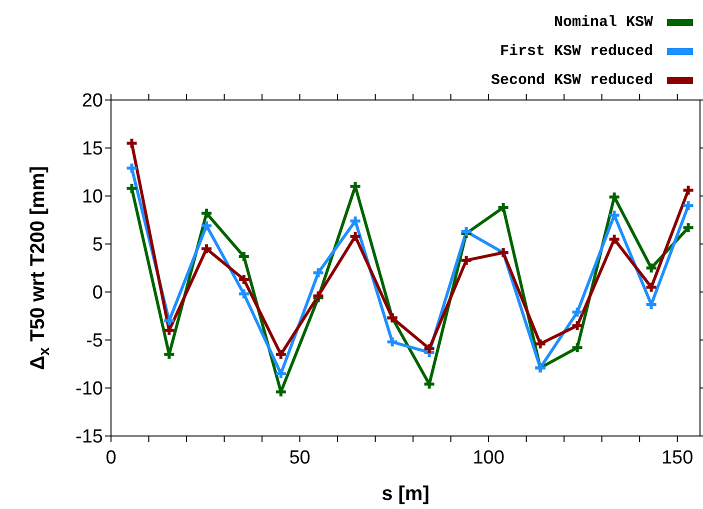 Image resolution: width=703 pixels, height=509 pixels. I want to click on y-tick-label: -10, so click(89, 389).